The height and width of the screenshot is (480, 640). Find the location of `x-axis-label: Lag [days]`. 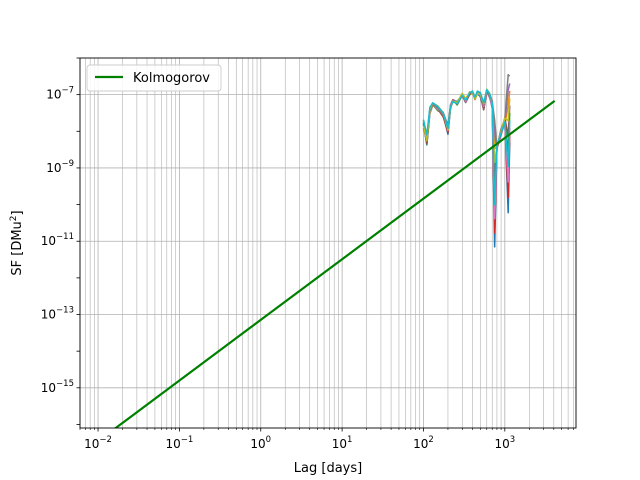

x-axis-label: Lag [days] is located at coordinates (328, 468).